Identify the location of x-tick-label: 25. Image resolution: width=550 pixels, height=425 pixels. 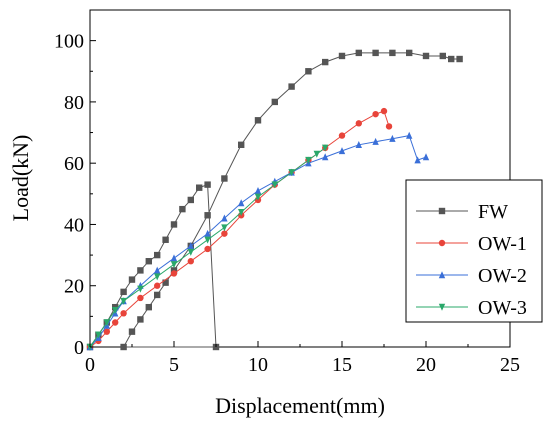
(510, 365).